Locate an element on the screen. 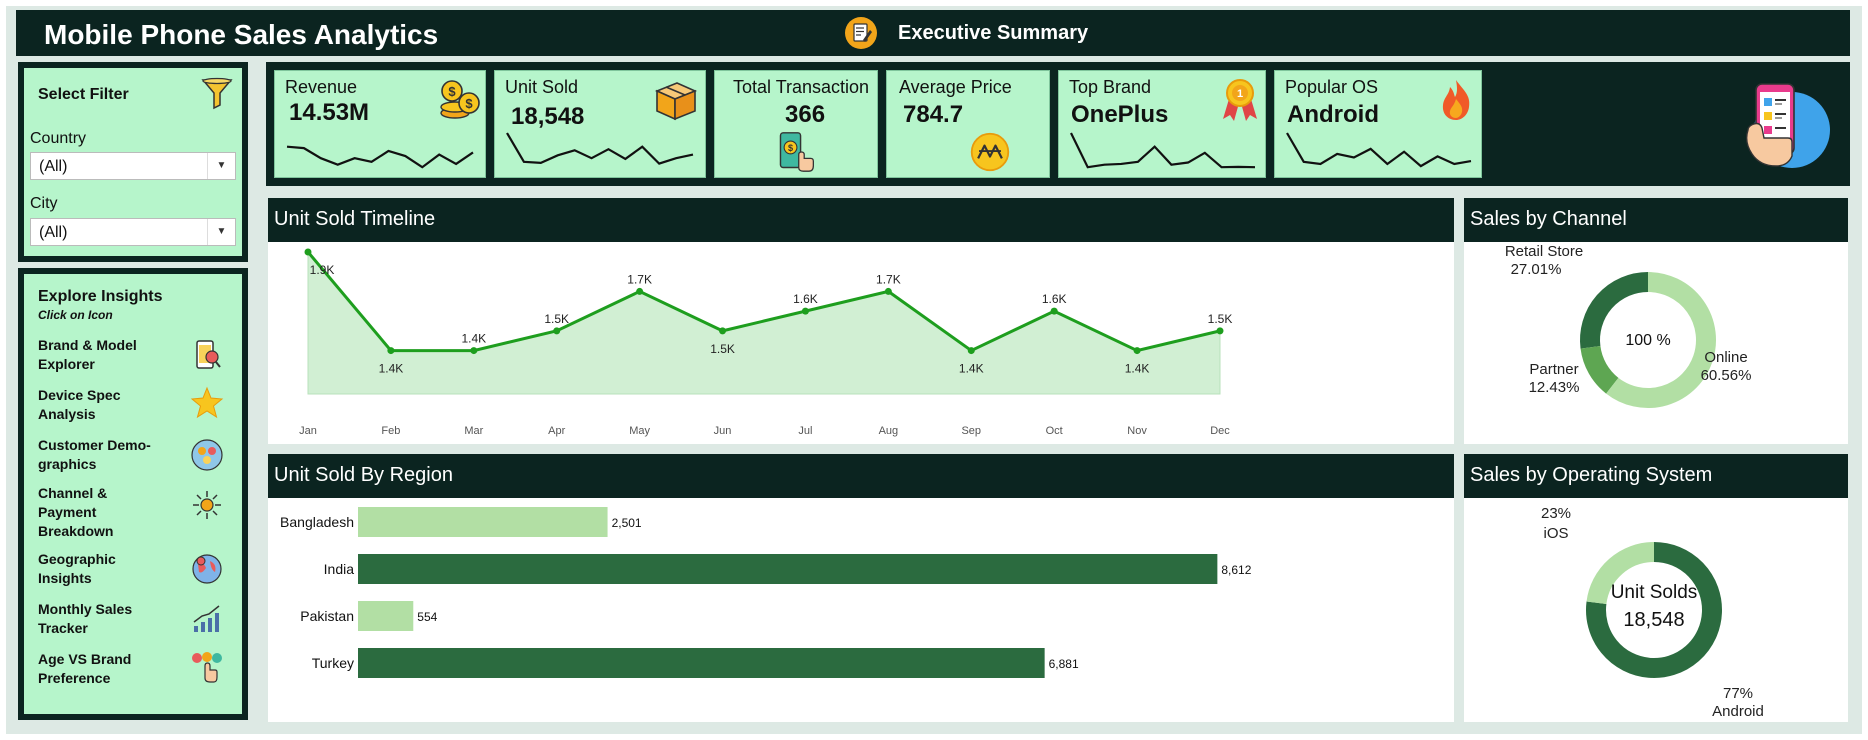 The height and width of the screenshot is (740, 1868). country-value: (All) is located at coordinates (53, 166).